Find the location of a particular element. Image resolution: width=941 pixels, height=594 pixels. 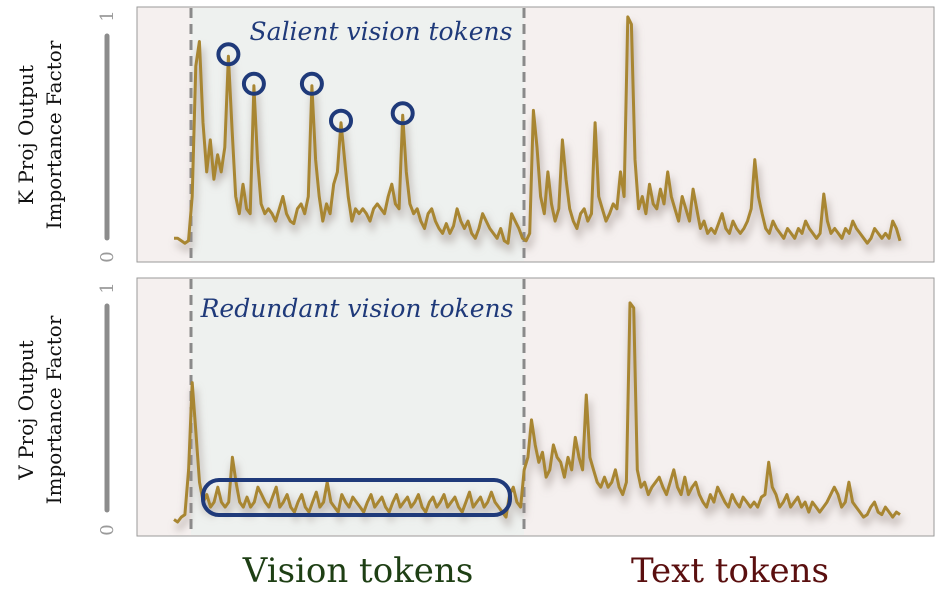

v-ylabel-line1: V Proj Output is located at coordinates (26, 410).